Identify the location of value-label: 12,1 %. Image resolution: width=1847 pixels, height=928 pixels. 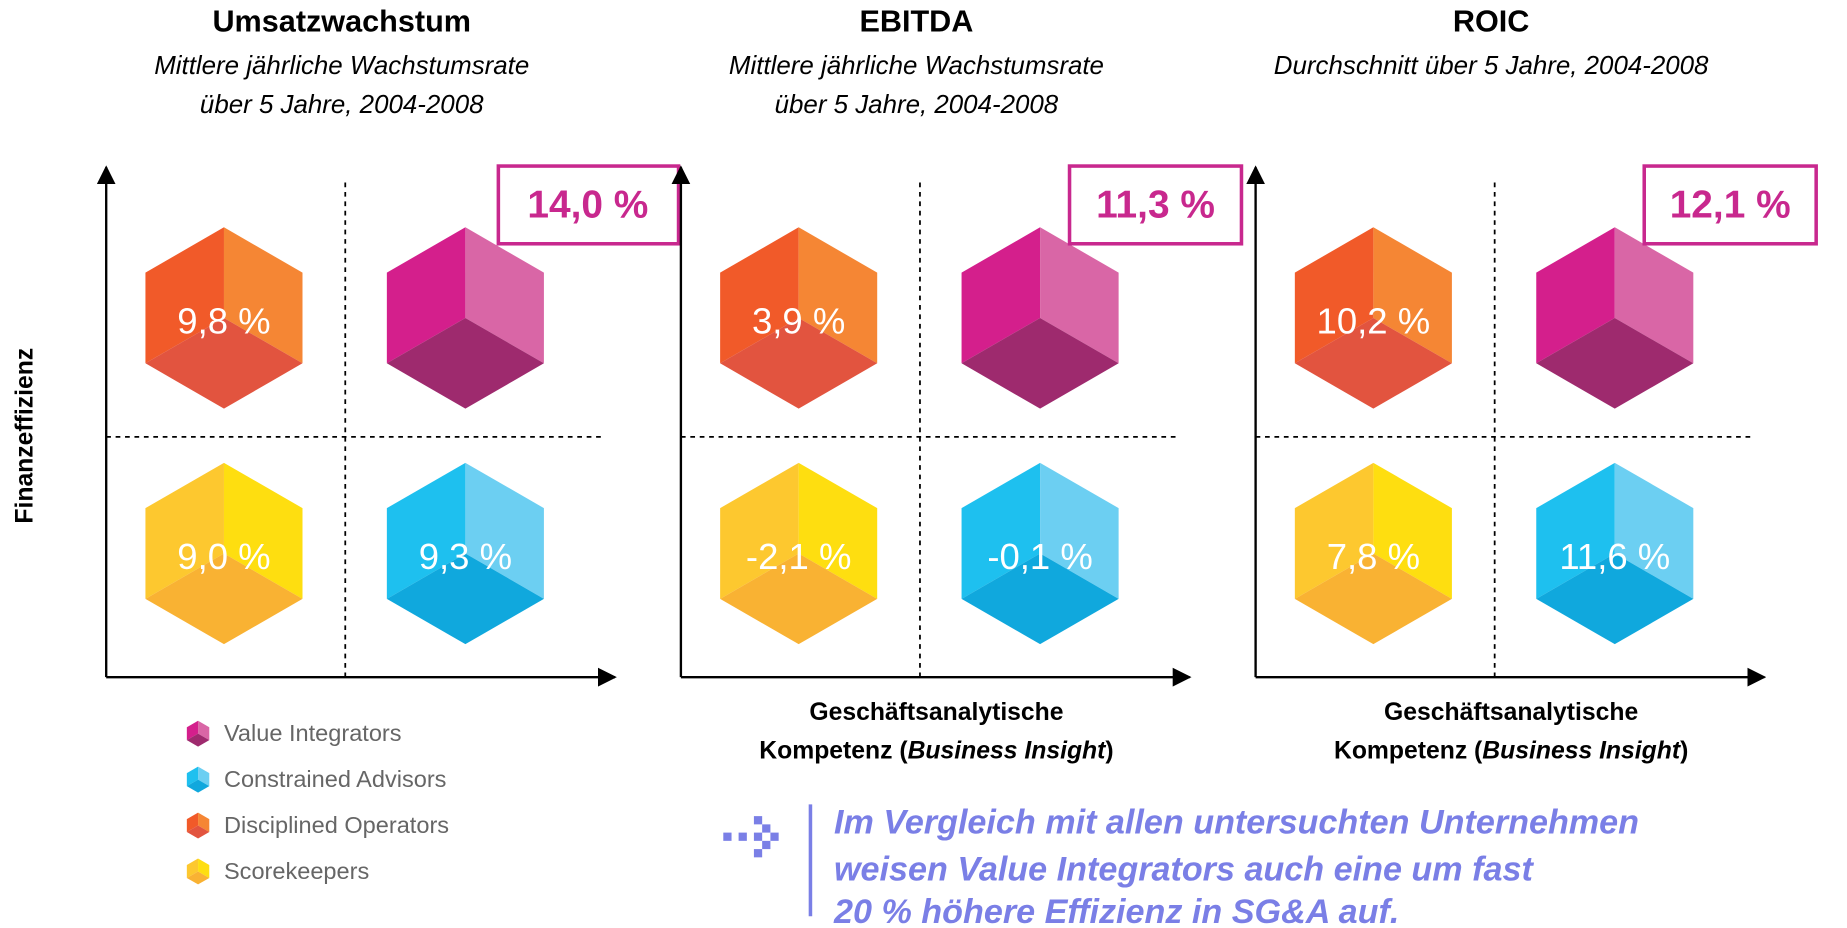
(1730, 205).